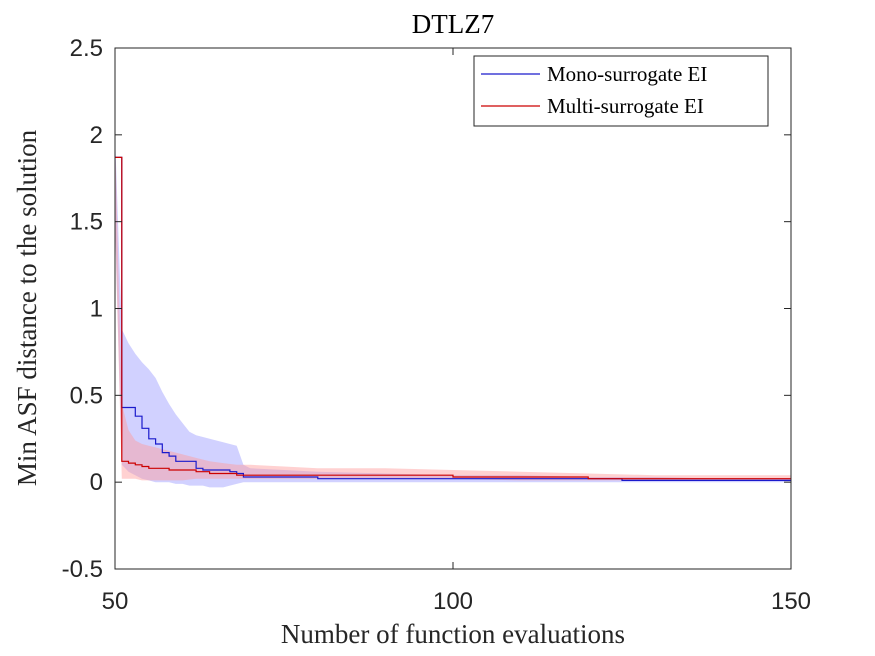 This screenshot has height=656, width=875. What do you see at coordinates (86, 48) in the screenshot?
I see `y-tick-label: 2.5` at bounding box center [86, 48].